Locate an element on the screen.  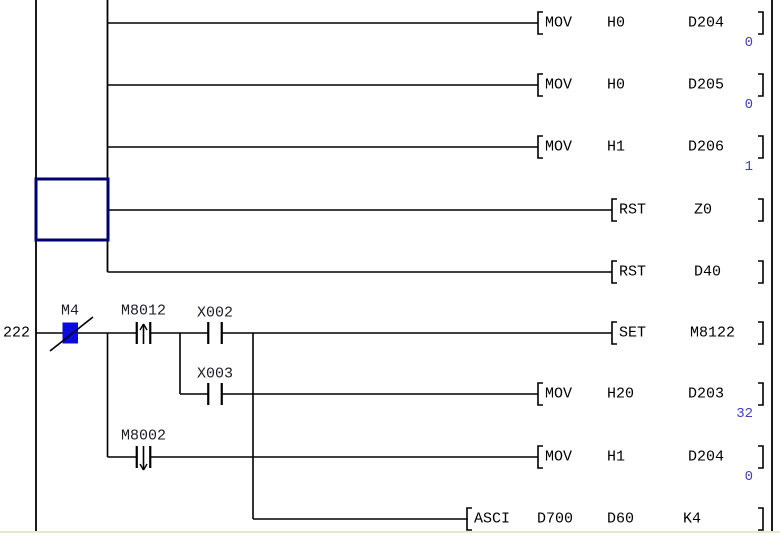
contact-x003: X003 is located at coordinates (215, 386).